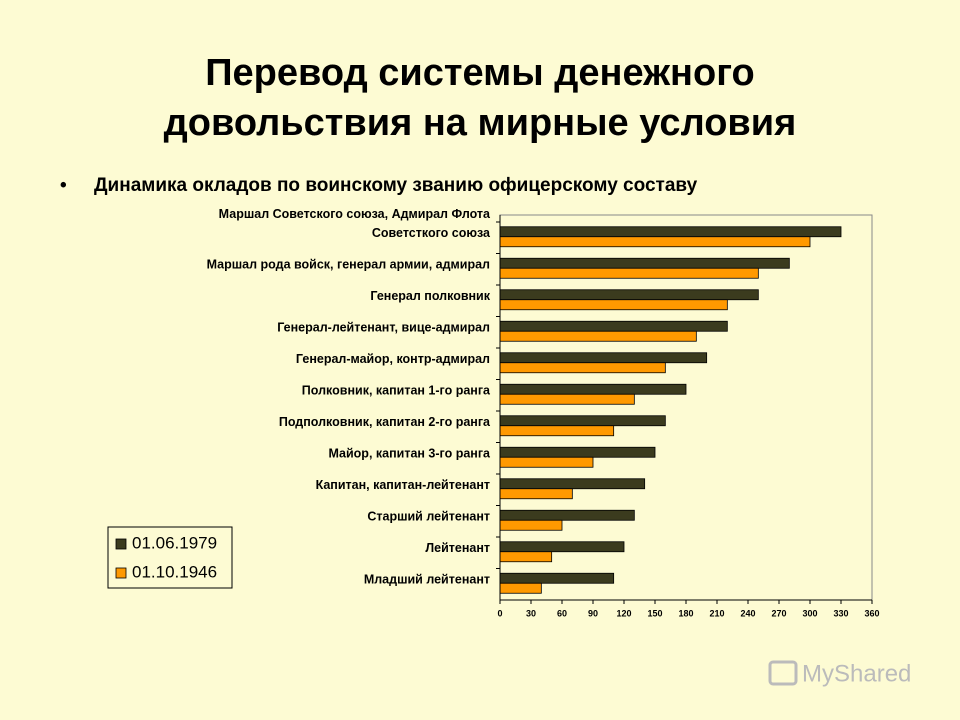 This screenshot has width=960, height=720. What do you see at coordinates (685, 613) in the screenshot?
I see `x-tick-label: 180` at bounding box center [685, 613].